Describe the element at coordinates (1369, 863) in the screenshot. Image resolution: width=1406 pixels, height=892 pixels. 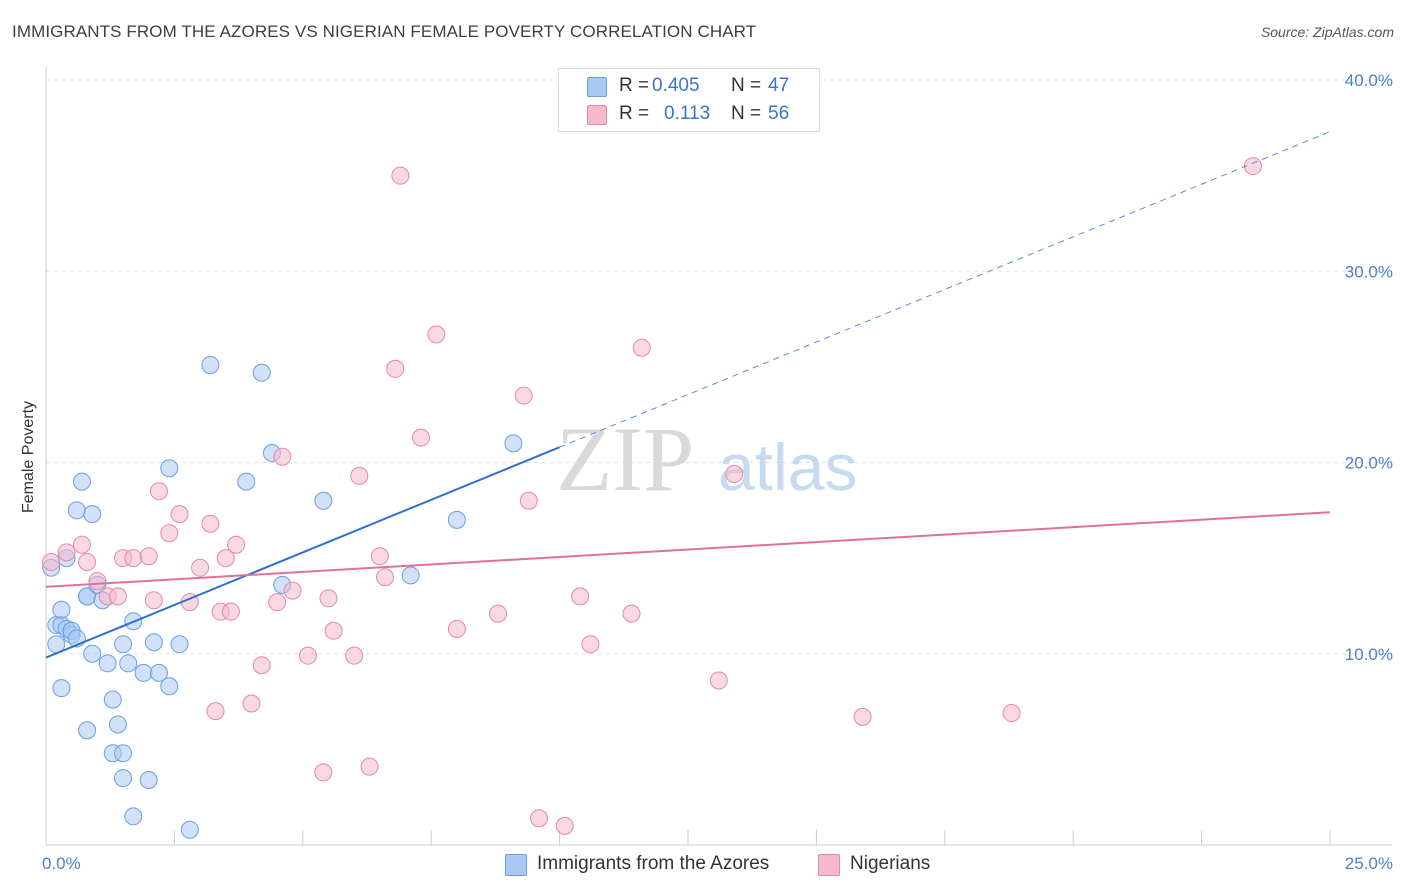
I see `x-tick-label: 25.0%` at that location.